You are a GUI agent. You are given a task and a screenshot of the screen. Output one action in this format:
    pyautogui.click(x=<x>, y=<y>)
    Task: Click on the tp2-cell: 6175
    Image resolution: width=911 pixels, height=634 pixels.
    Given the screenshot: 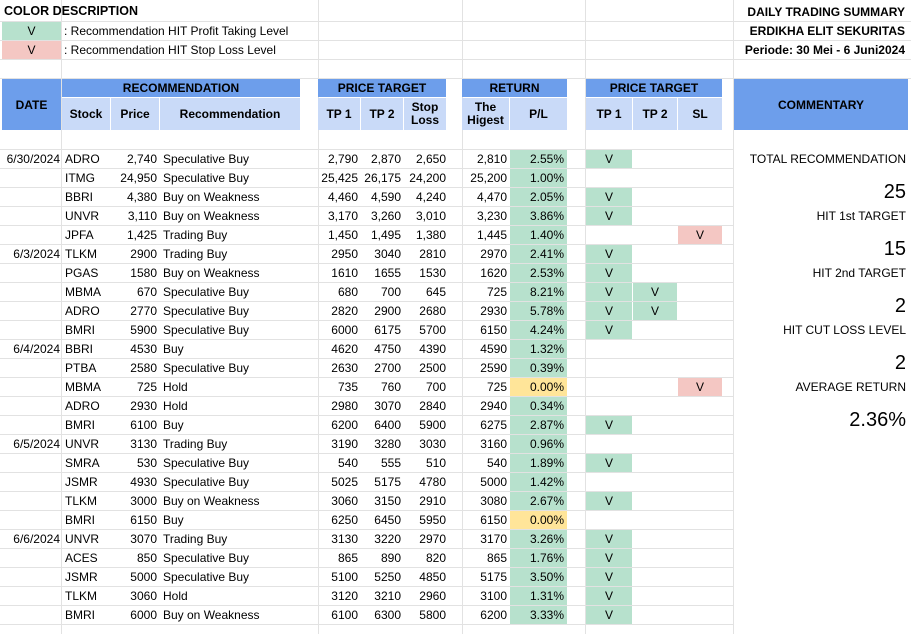 What is the action you would take?
    pyautogui.click(x=387, y=330)
    